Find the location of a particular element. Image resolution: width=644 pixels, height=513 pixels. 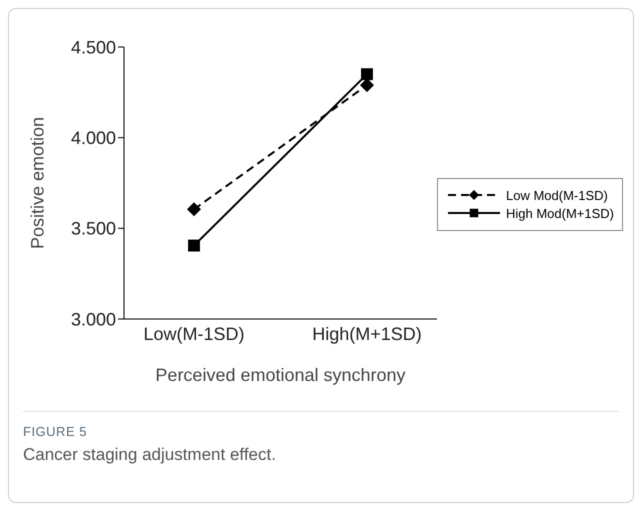

x-tick-label: High(M+1SD) is located at coordinates (367, 334).